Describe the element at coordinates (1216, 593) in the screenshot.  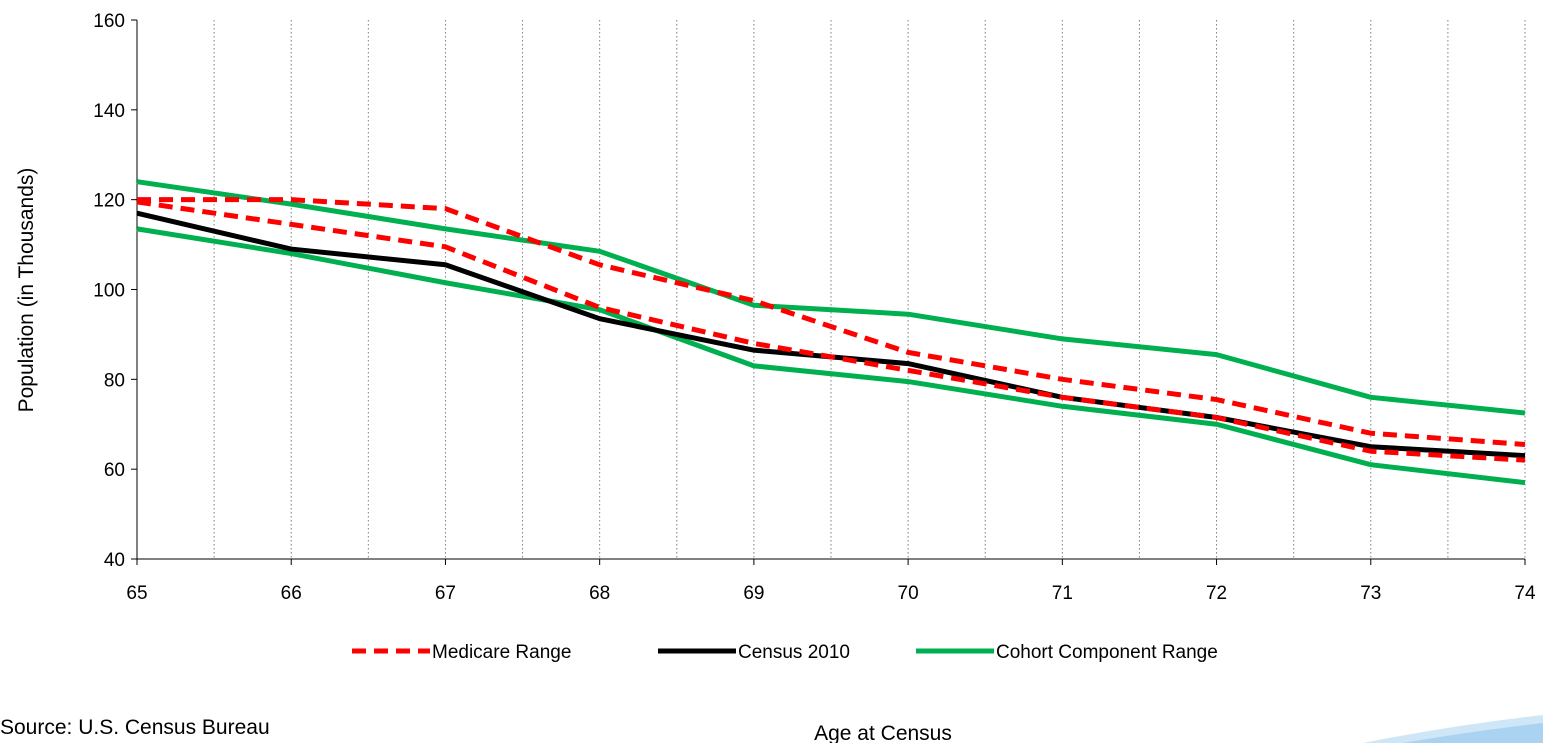
I see `x-tick-label: 72` at that location.